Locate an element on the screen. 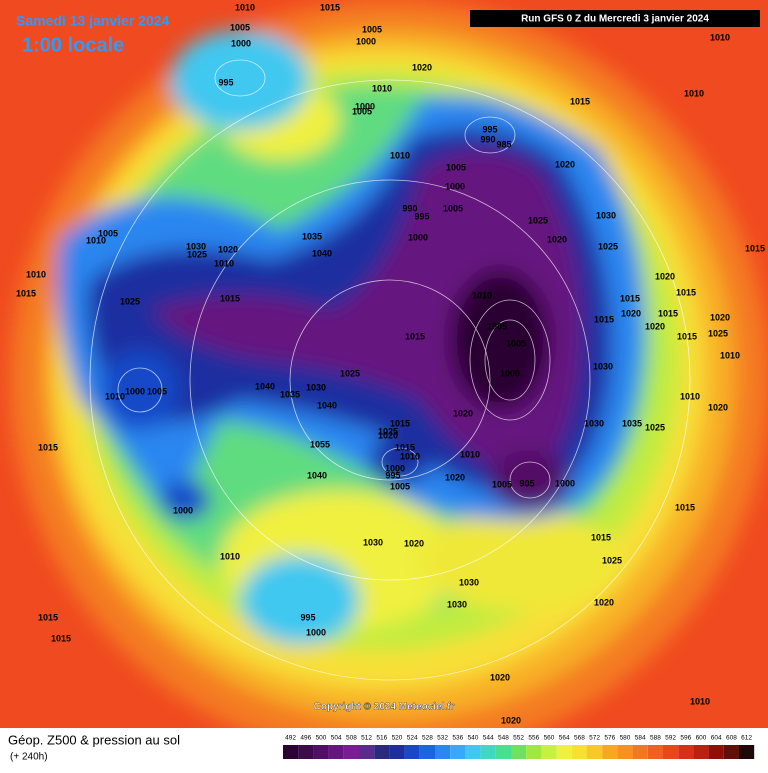 The width and height of the screenshot is (768, 773). legend-label: 608 is located at coordinates (731, 738).